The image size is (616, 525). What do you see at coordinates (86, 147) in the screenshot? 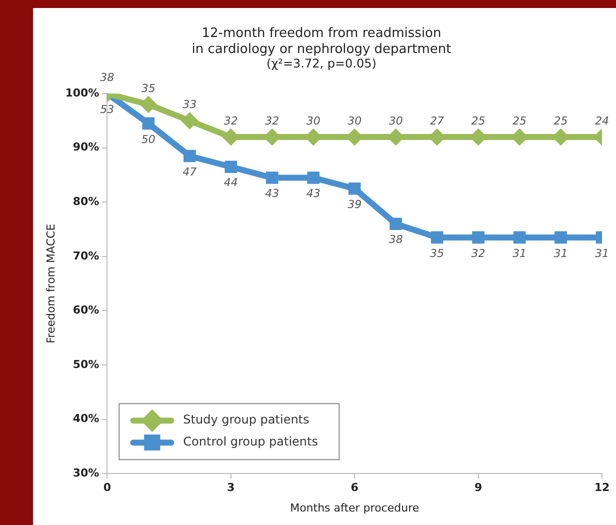
I see `y-tick-label: 90%` at bounding box center [86, 147].